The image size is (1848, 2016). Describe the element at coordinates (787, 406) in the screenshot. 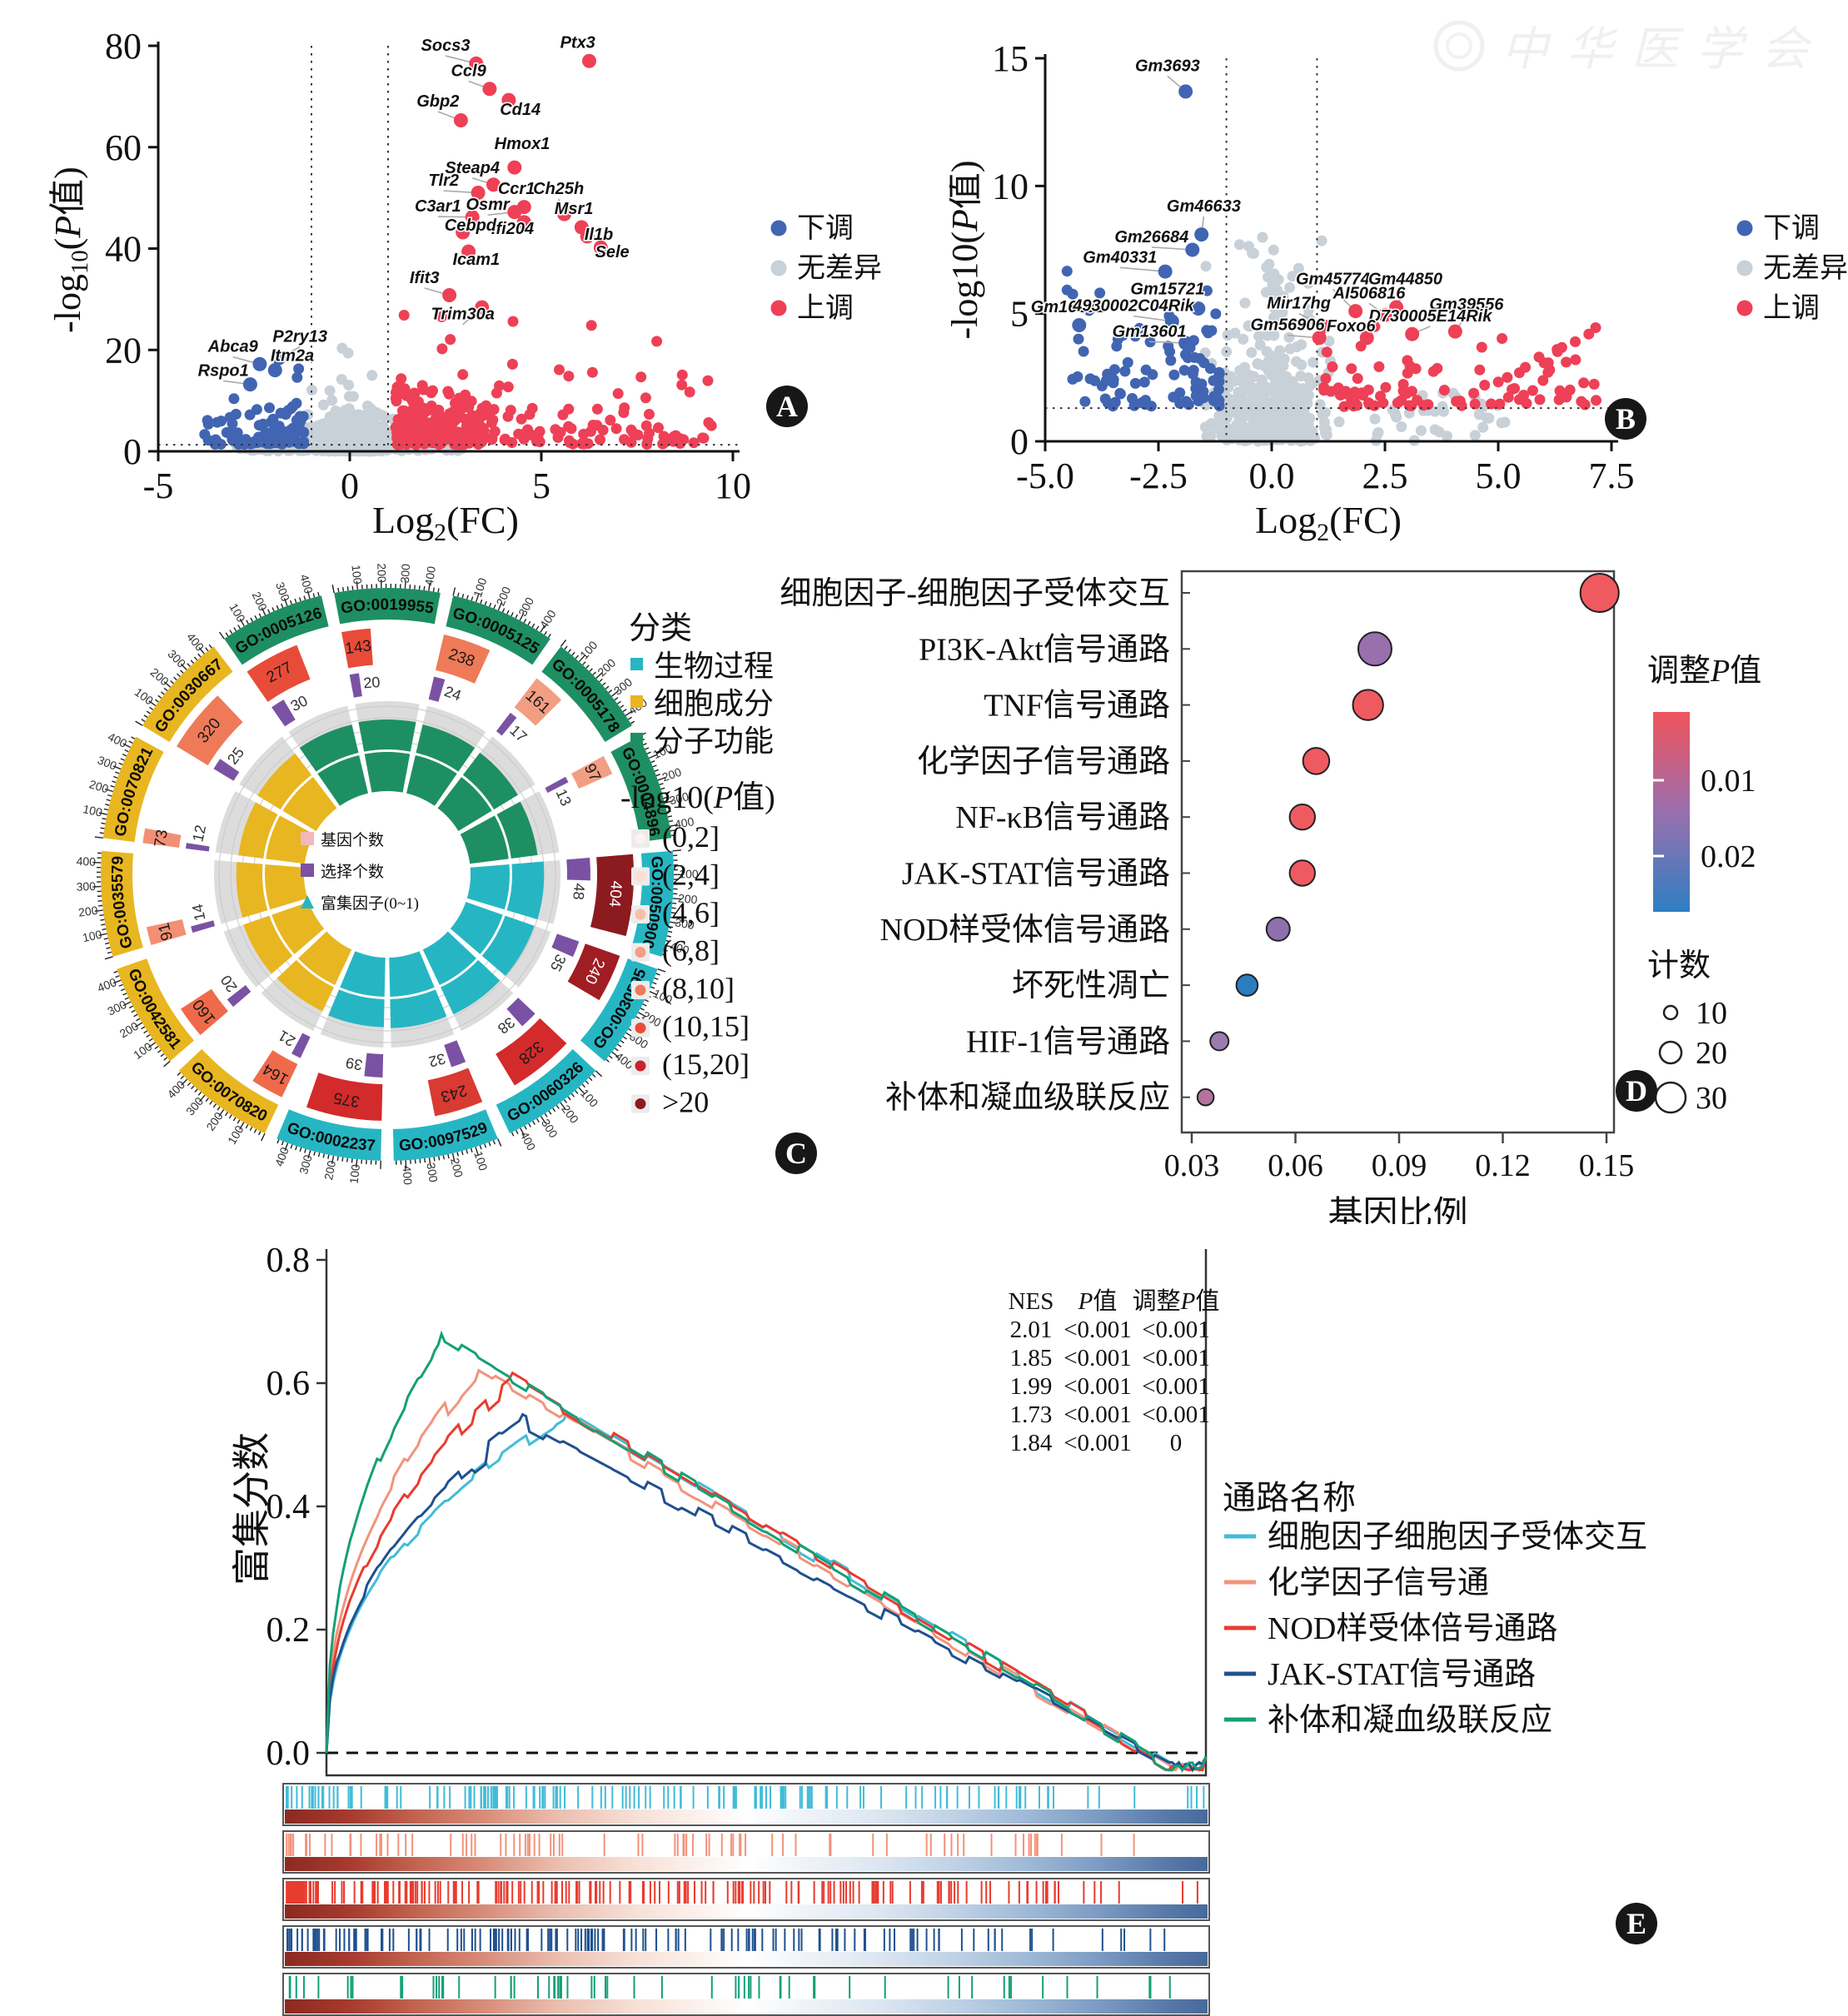

I see `svg-text: A` at that location.